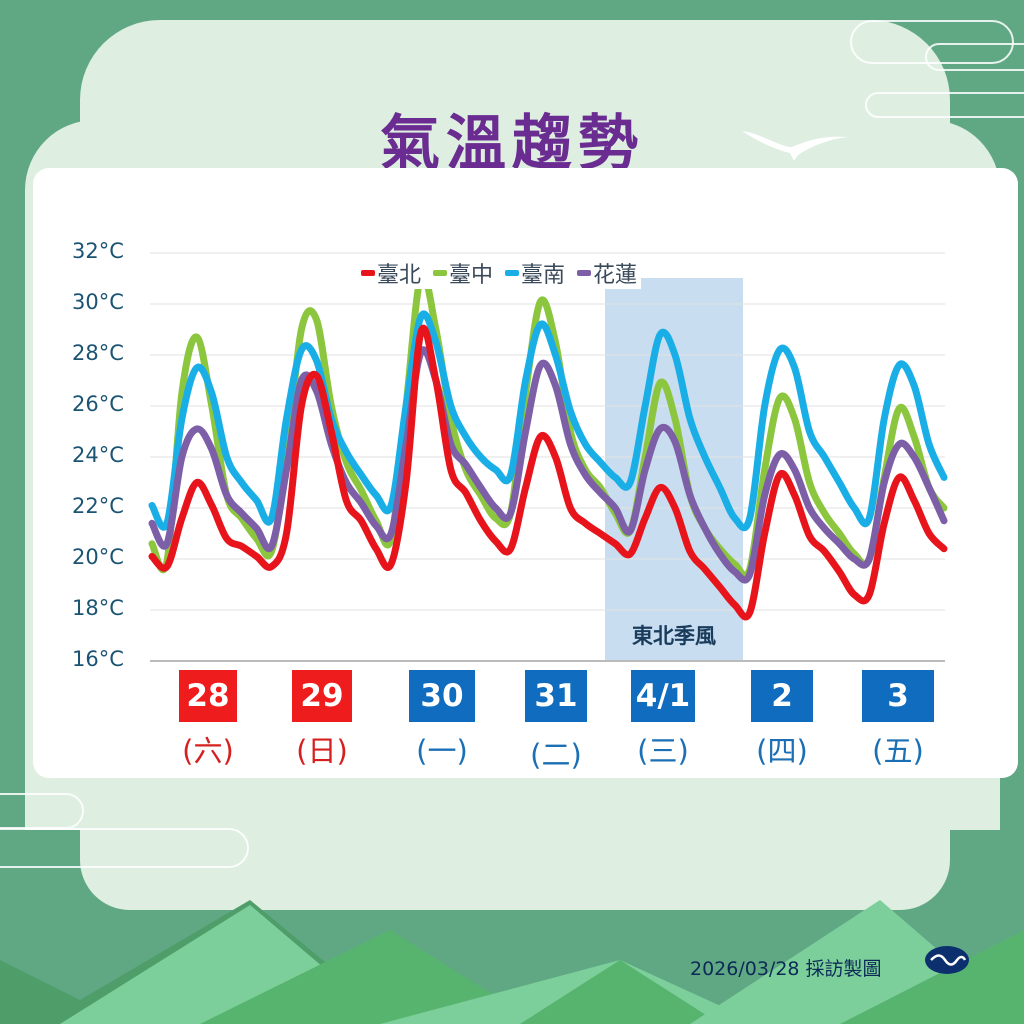 This screenshot has height=1024, width=1024. What do you see at coordinates (322, 696) in the screenshot?
I see `date-box: 29` at bounding box center [322, 696].